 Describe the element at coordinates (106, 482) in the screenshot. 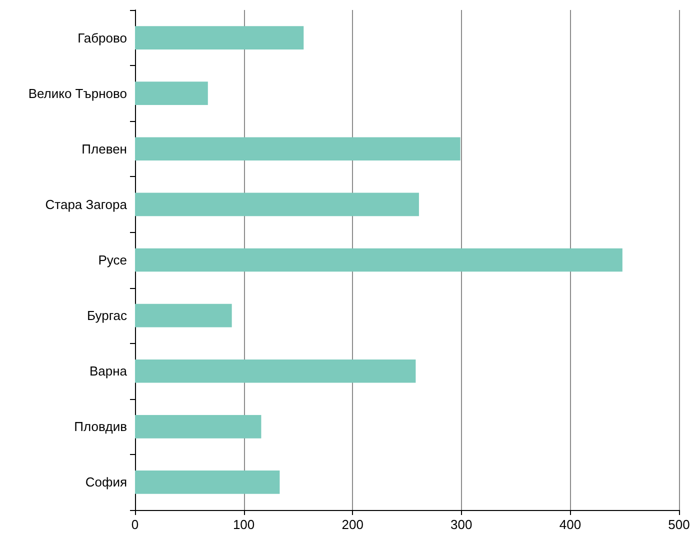

I see `y-tick-label: София` at that location.